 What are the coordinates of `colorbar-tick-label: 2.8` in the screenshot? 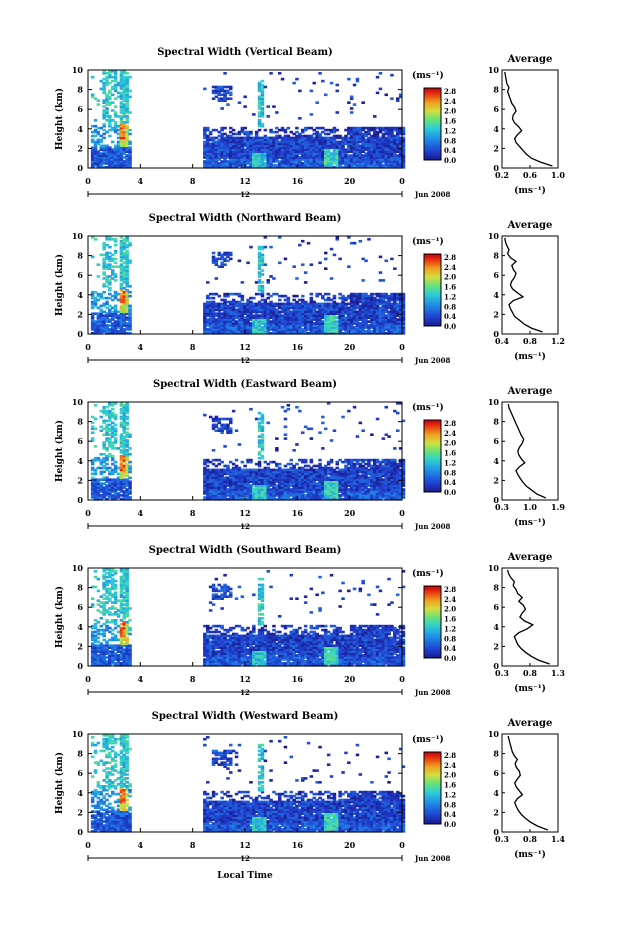 It's located at (450, 257).